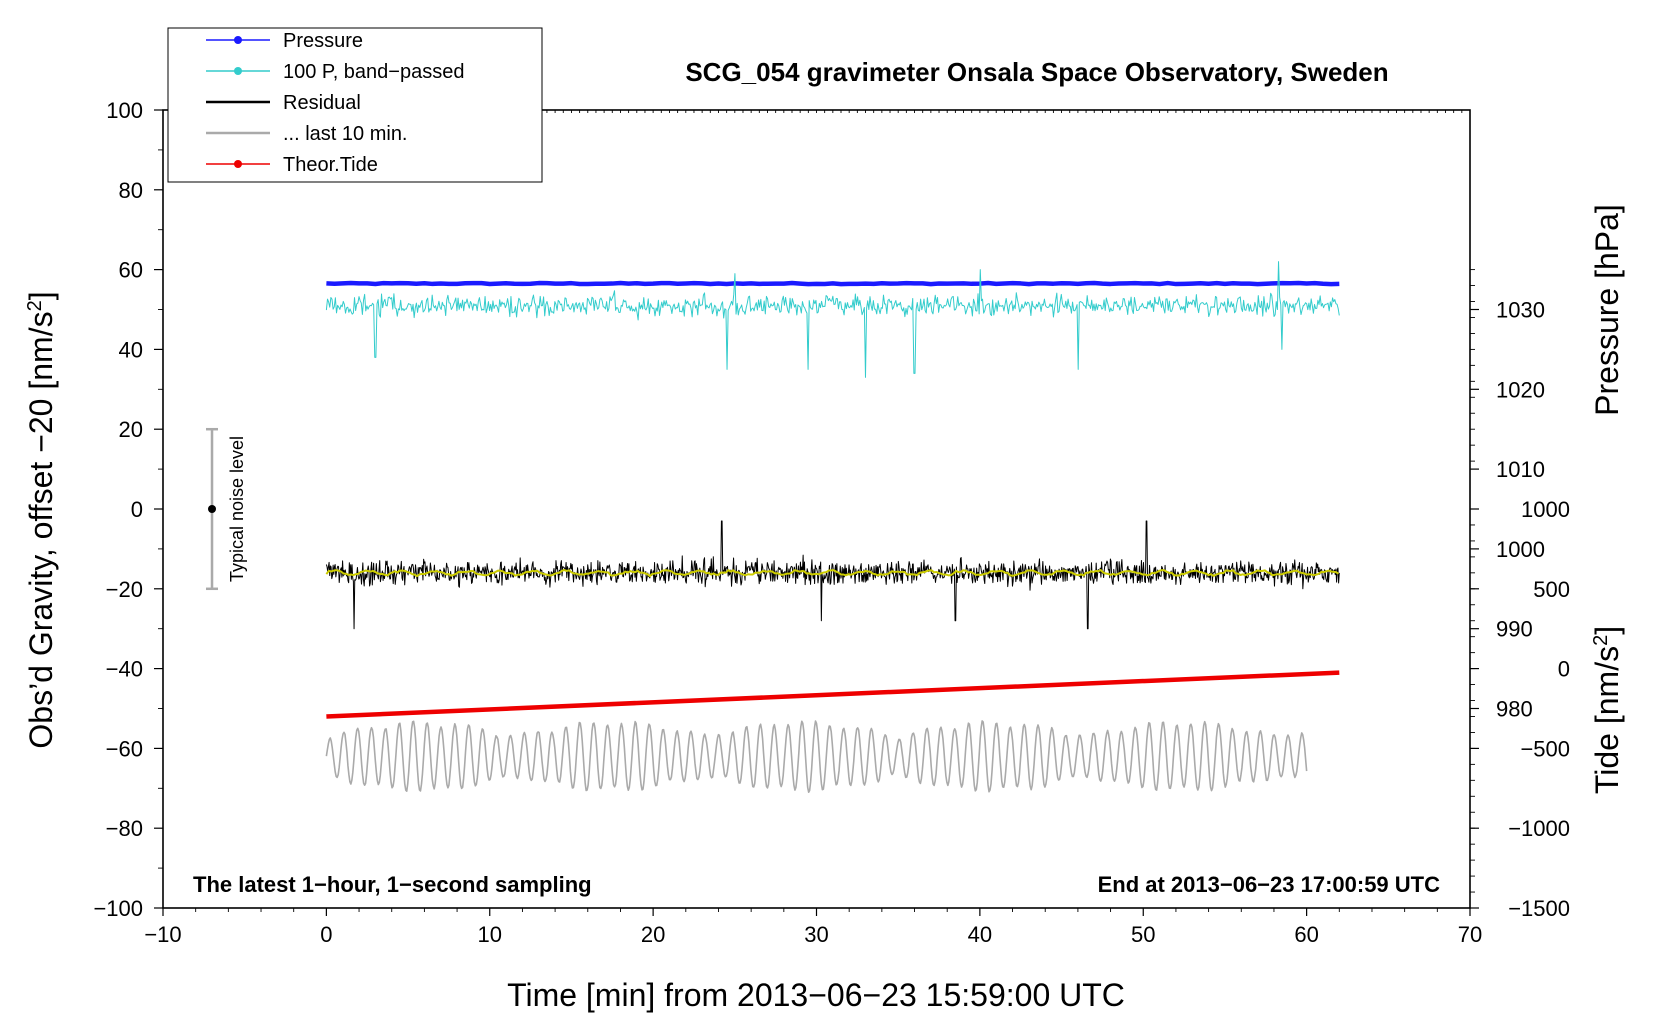 The height and width of the screenshot is (1020, 1660). I want to click on series-theoretical-tide-line, so click(833, 694).